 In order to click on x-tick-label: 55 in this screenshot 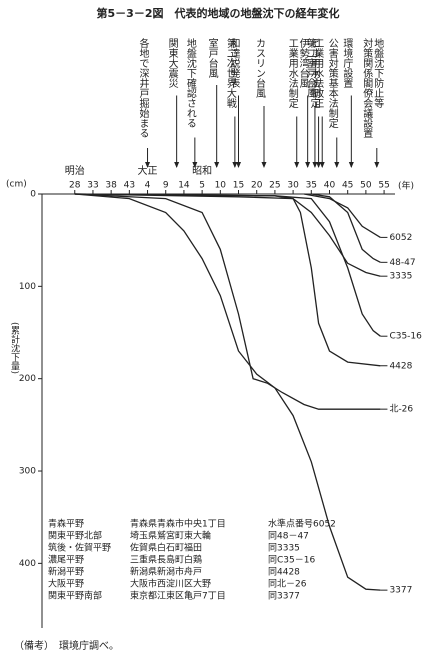, I will do `click(383, 186)`.